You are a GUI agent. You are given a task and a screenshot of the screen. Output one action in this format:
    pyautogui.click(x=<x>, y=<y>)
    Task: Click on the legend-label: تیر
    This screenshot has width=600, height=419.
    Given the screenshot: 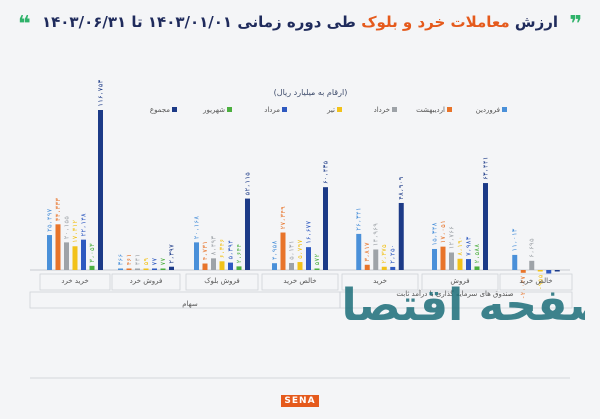 What is the action you would take?
    pyautogui.click(x=330, y=110)
    